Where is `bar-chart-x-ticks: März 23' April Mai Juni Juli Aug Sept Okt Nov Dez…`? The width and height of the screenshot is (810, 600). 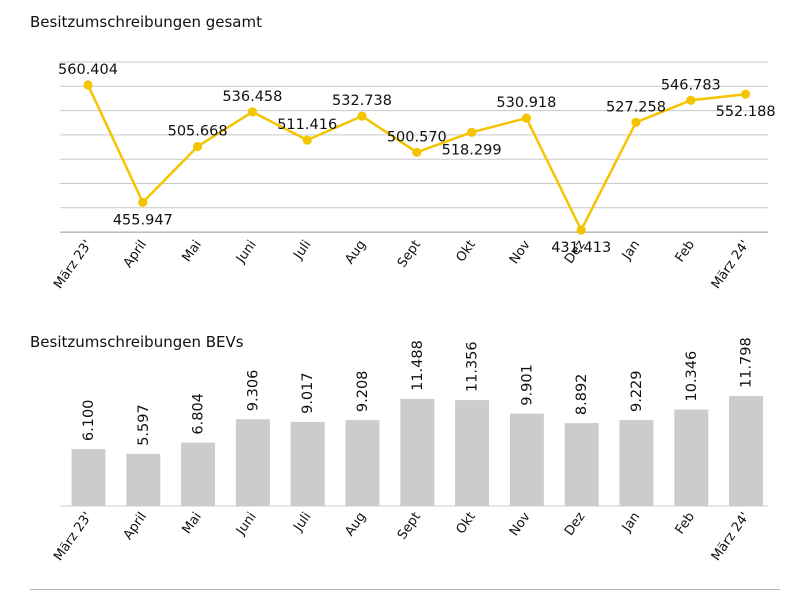
bar-chart-x-ticks: März 23' April Mai Juni Juli Aug Sept Okt Nov Dez… is located at coordinates (402, 536).